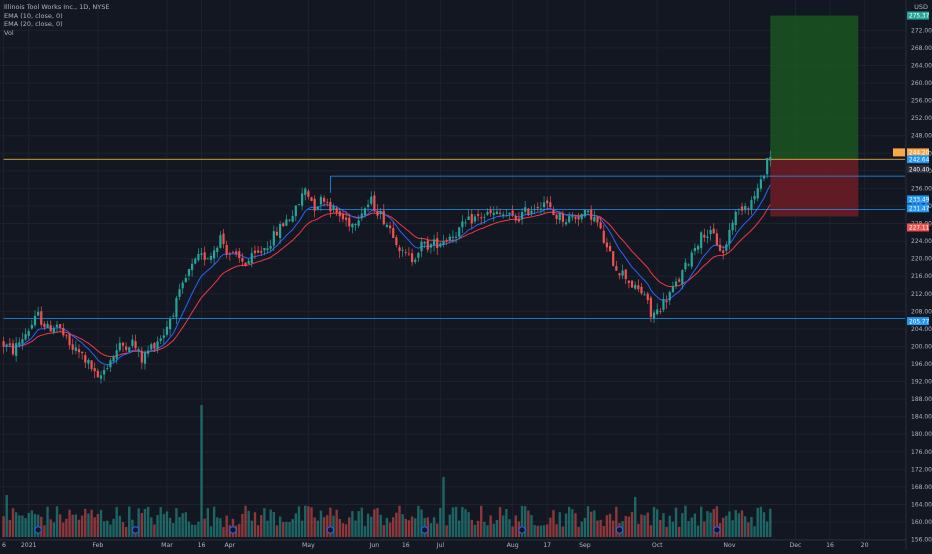 The image size is (932, 554). I want to click on price-tick-label: 260.00, so click(921, 83).